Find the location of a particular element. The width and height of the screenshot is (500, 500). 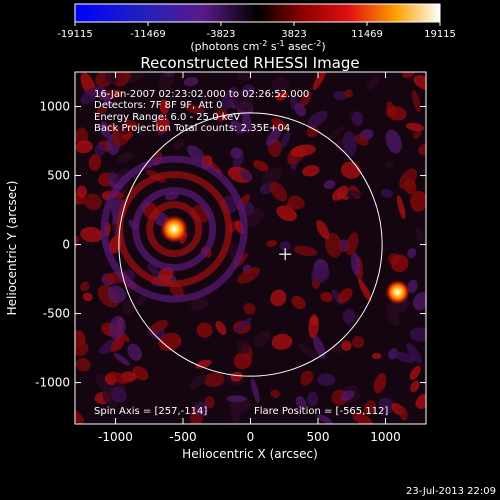

annotation-method: Back Projection Total counts: 2.35E+04 is located at coordinates (192, 128).